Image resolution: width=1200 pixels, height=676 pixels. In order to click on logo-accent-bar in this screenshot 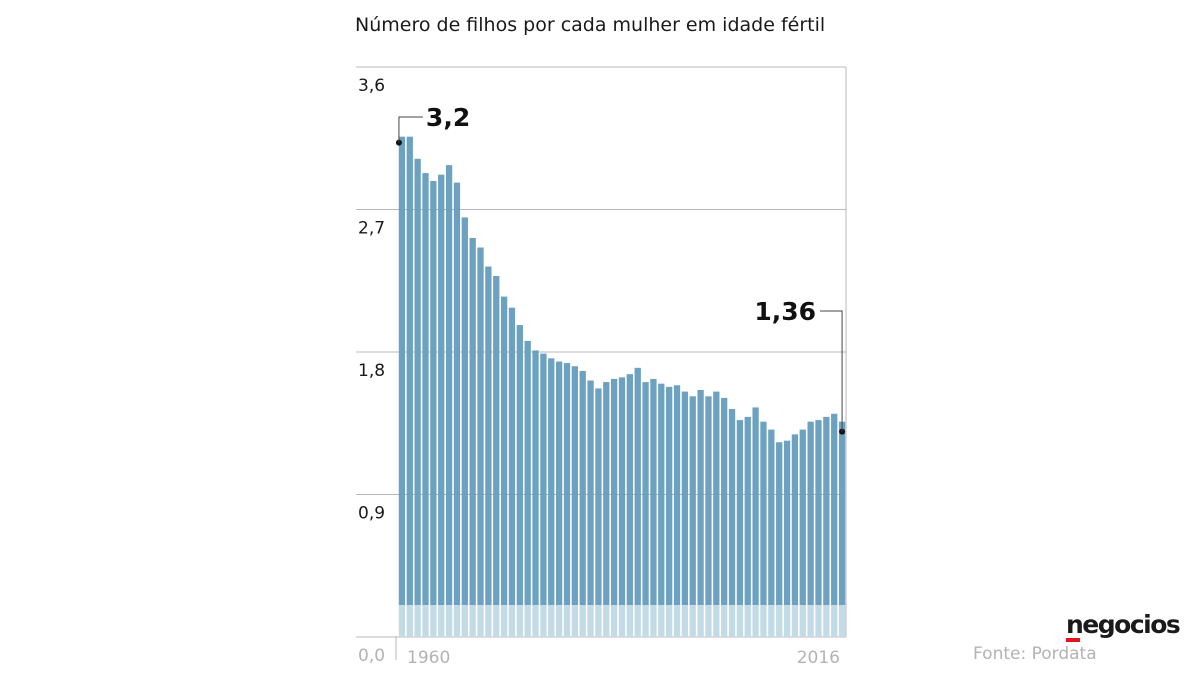, I will do `click(1073, 640)`.